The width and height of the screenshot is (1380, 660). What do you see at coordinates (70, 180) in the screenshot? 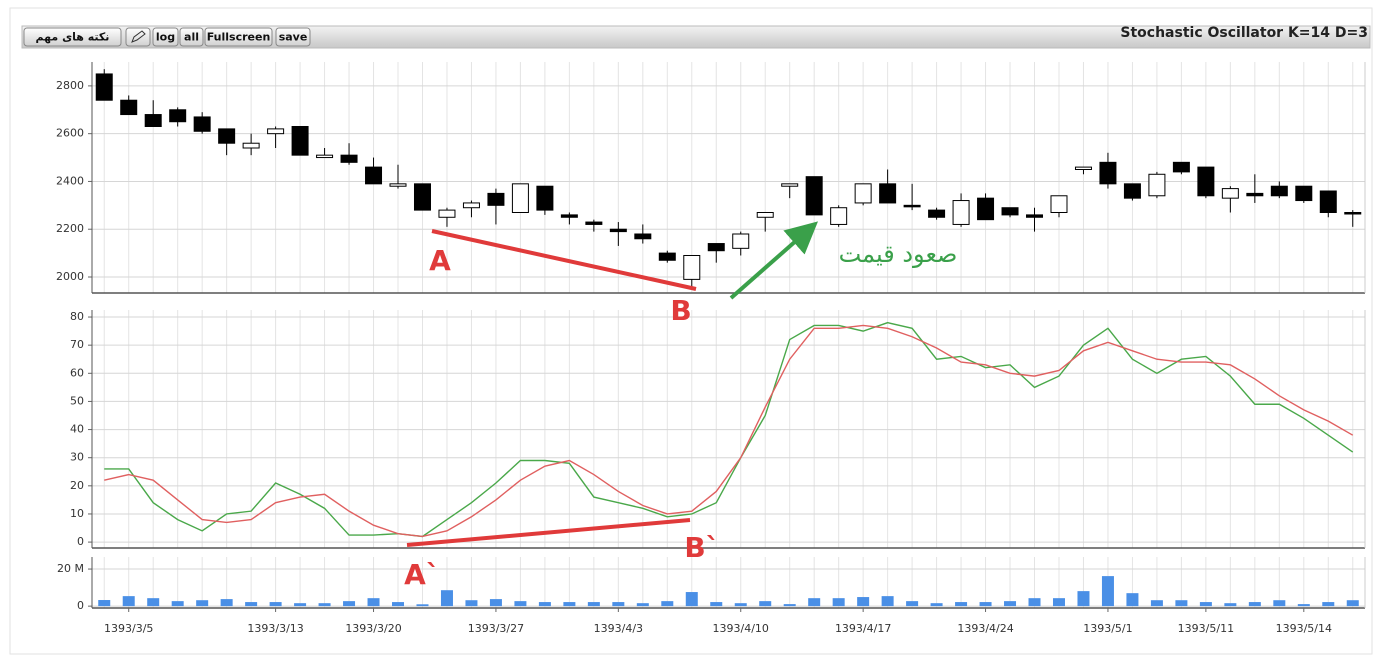
I see `y-tick-label: 2400` at bounding box center [70, 180].